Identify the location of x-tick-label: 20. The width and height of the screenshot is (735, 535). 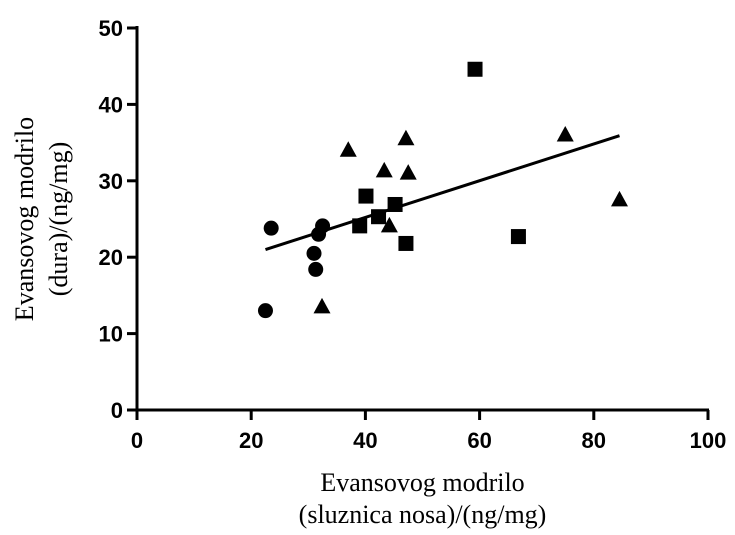
(251, 440).